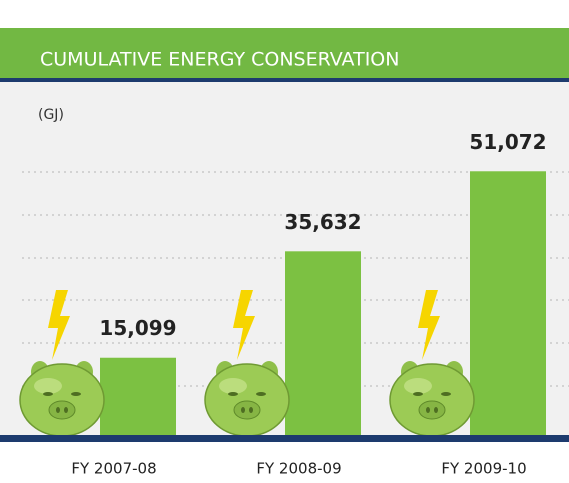 The height and width of the screenshot is (483, 569). What do you see at coordinates (51, 115) in the screenshot?
I see `unit-label: (GJ)` at bounding box center [51, 115].